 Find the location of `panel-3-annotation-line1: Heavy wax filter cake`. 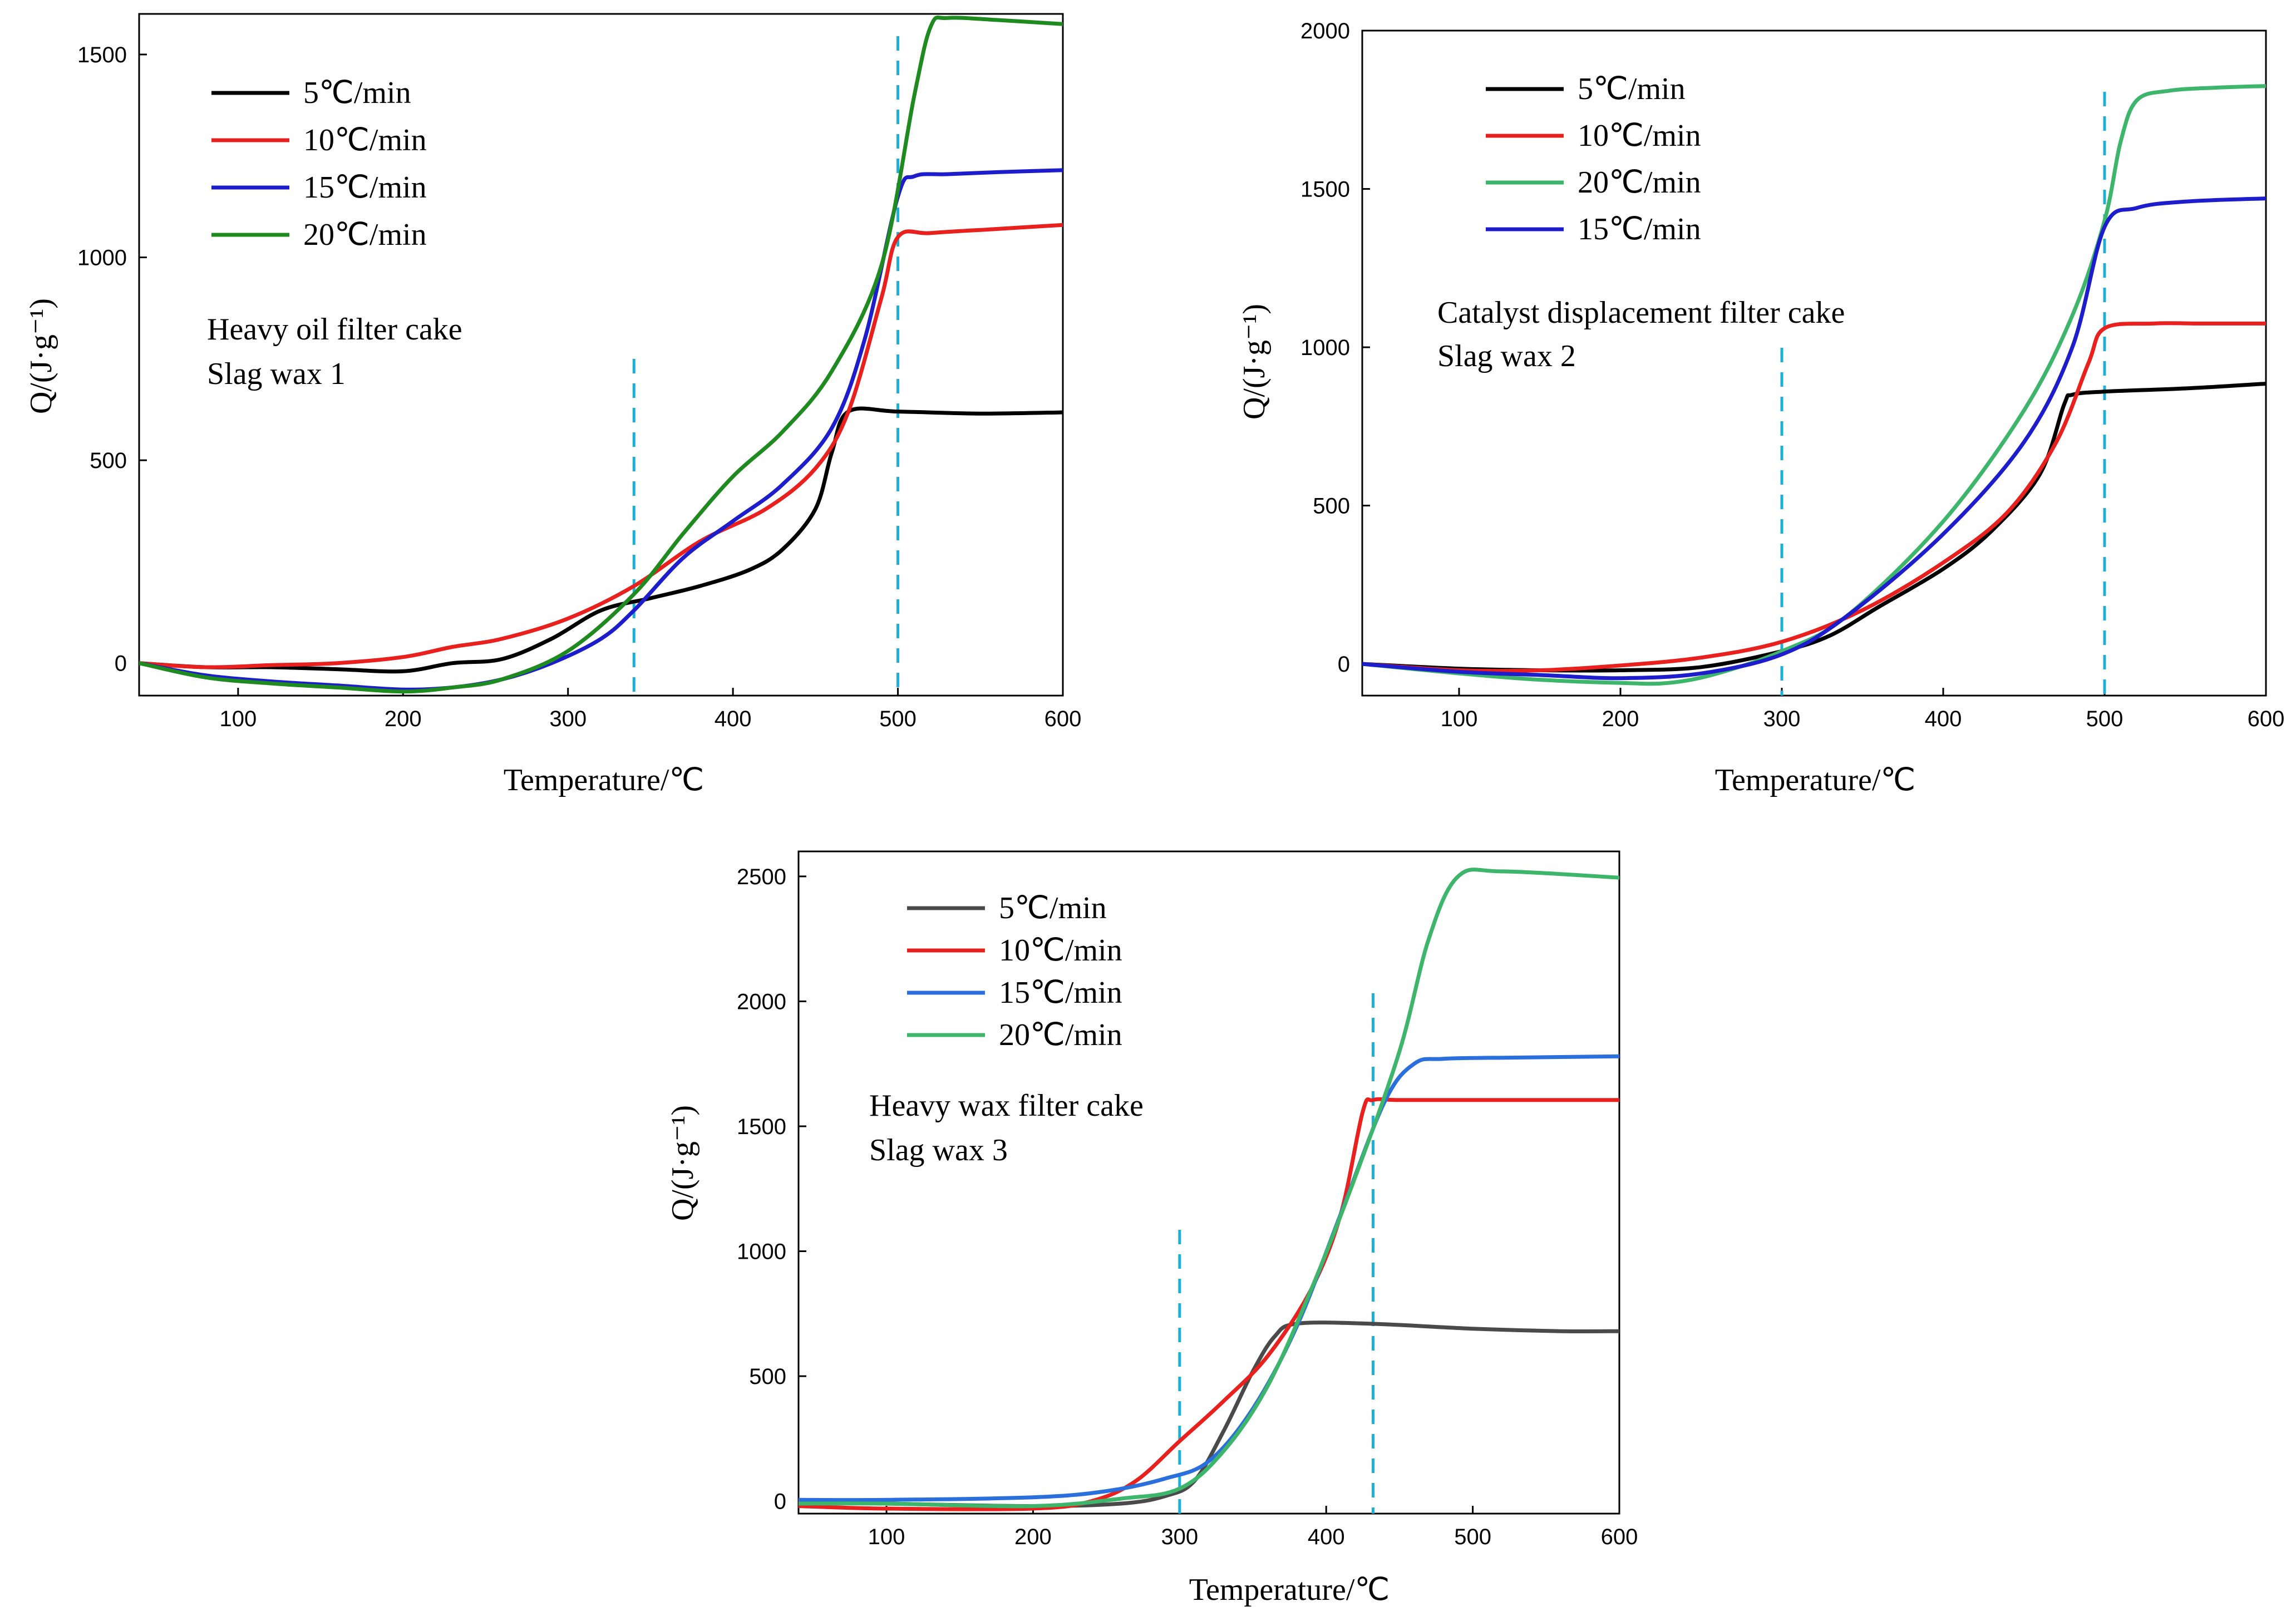

panel-3-annotation-line1: Heavy wax filter cake is located at coordinates (1006, 1105).